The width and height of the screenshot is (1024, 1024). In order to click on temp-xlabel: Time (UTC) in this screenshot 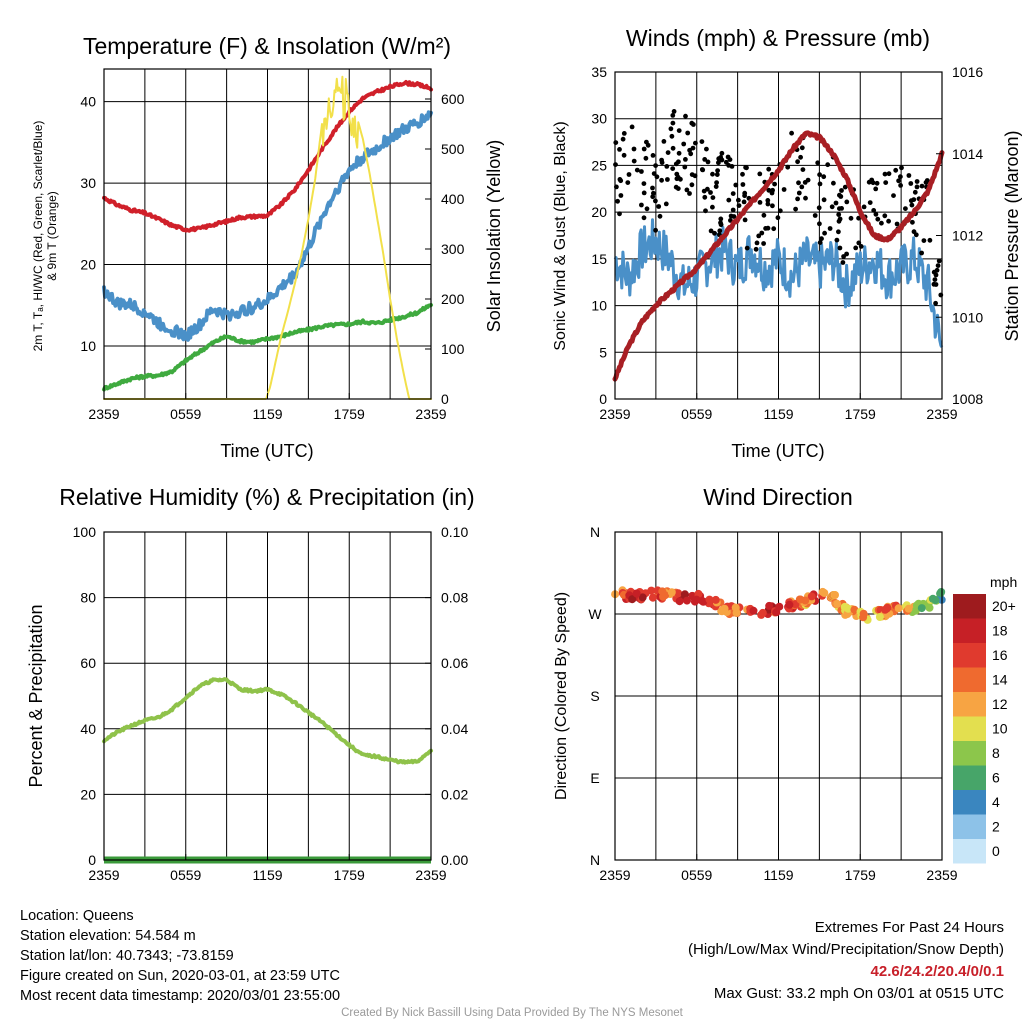, I will do `click(266, 451)`.